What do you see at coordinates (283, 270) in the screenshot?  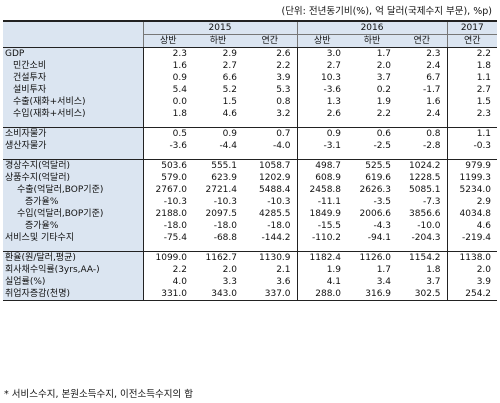 I see `value-cell: 2.1` at bounding box center [283, 270].